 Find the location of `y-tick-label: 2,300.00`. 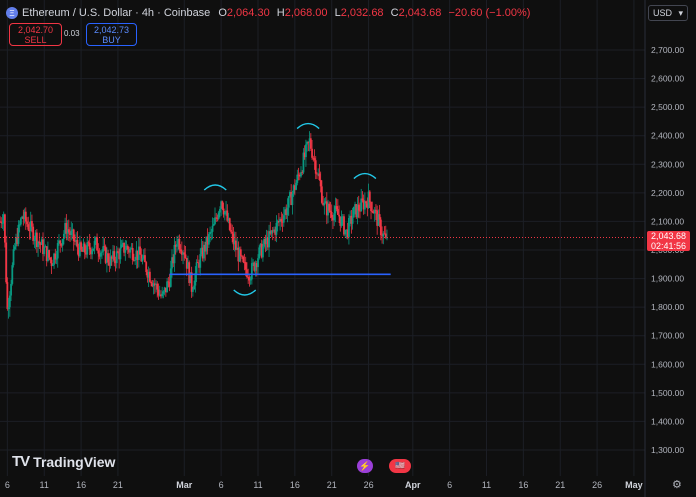

y-tick-label: 2,300.00 is located at coordinates (667, 164).